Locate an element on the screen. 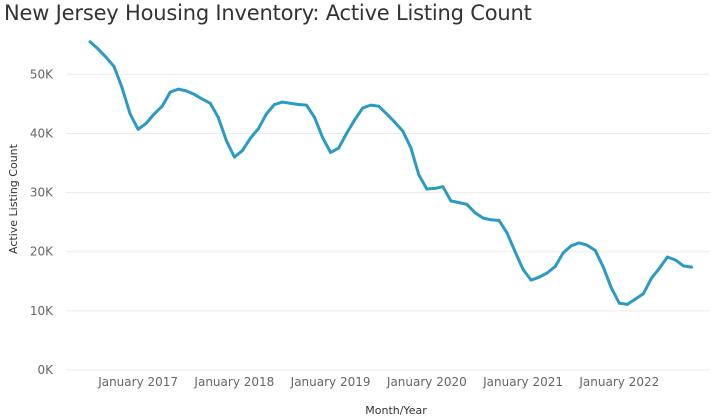  x-tick-label: January 2022 is located at coordinates (618, 382).